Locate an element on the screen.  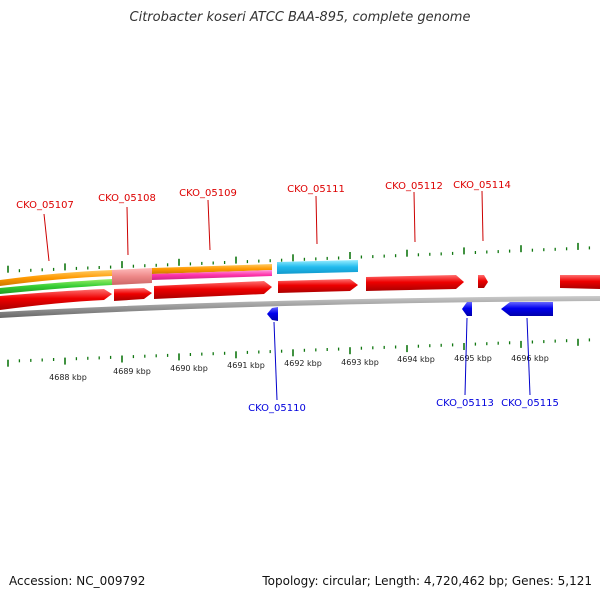
inner-tick-ring is located at coordinates (299, 352).